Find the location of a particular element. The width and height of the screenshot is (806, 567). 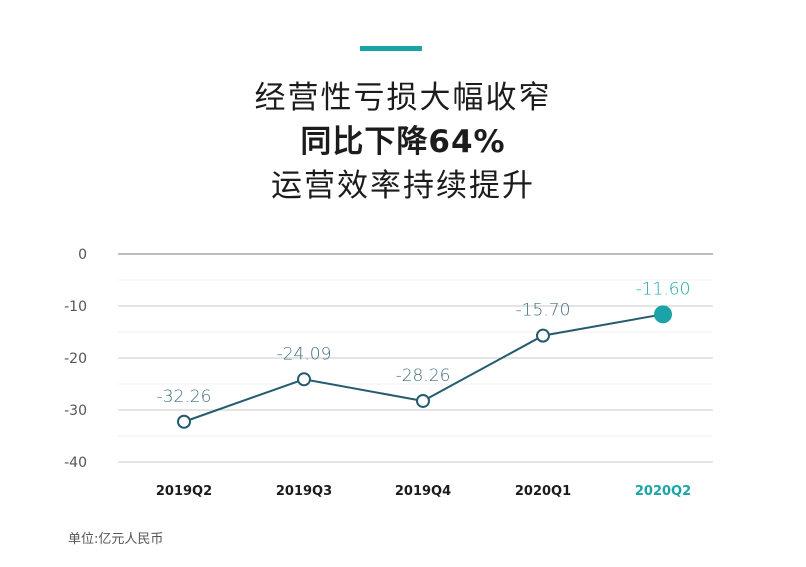

title-line-2: 同比下降64% is located at coordinates (403, 142).